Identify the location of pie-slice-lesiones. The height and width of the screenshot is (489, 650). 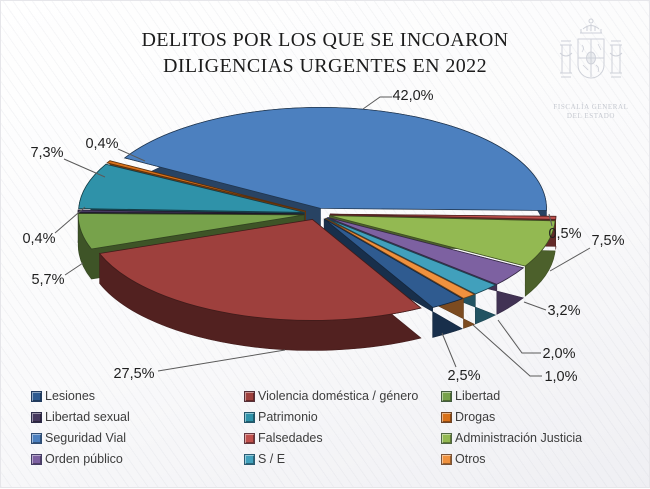
(393, 263).